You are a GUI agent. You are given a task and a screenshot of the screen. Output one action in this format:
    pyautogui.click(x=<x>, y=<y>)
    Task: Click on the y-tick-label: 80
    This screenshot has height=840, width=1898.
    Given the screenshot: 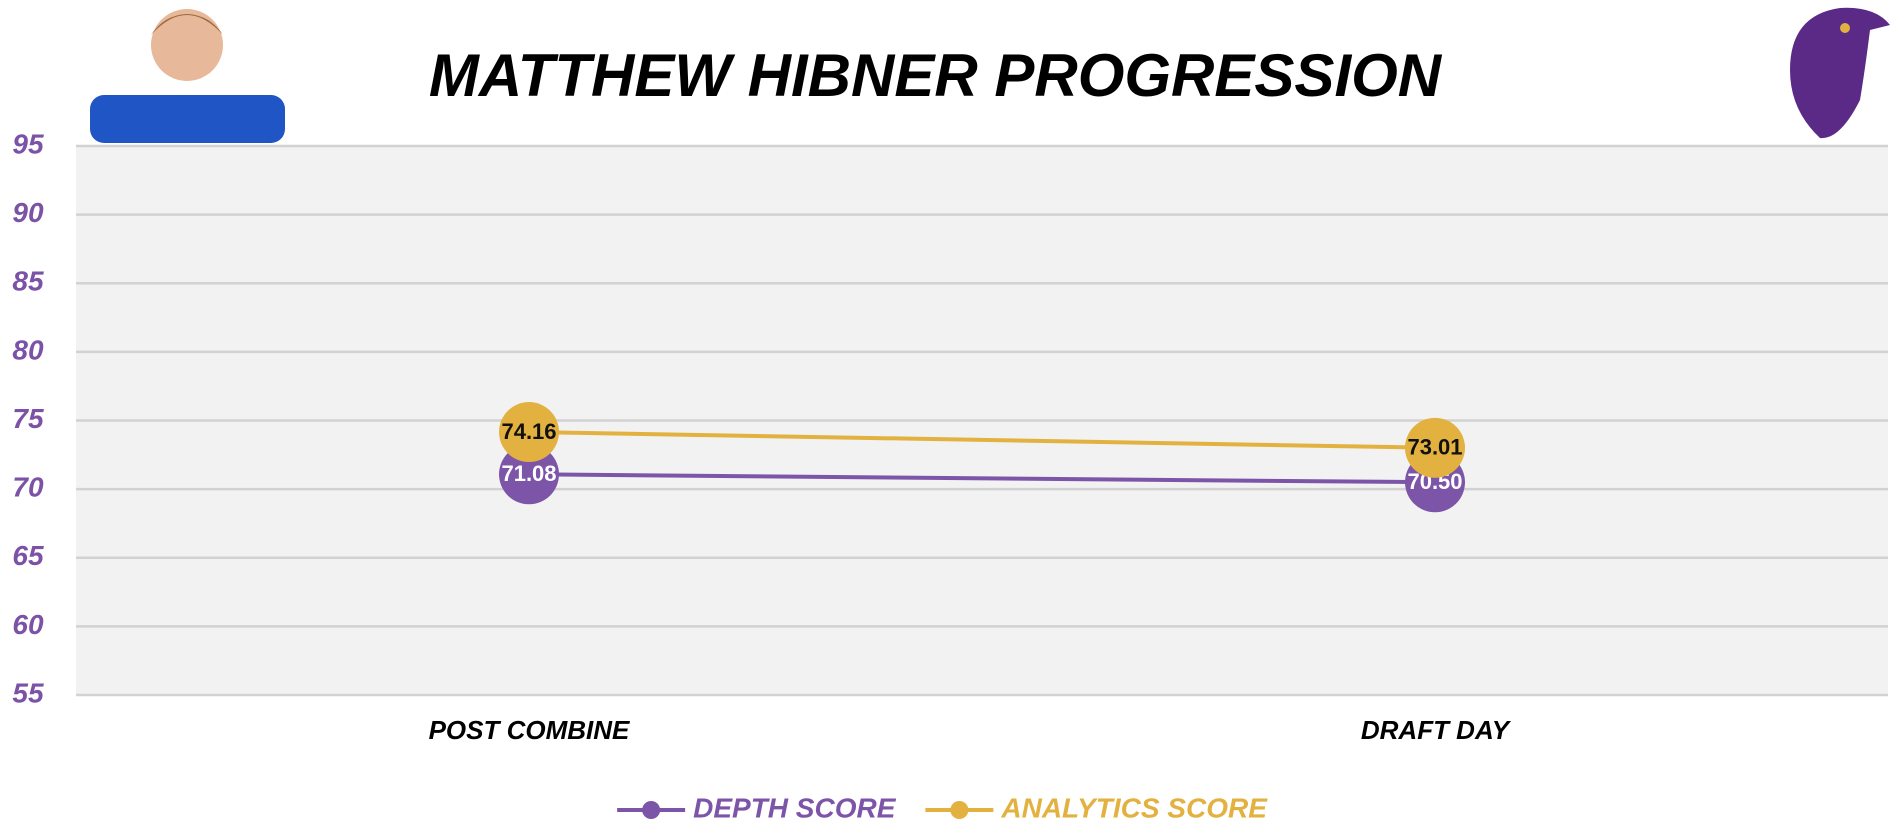 What is the action you would take?
    pyautogui.click(x=28, y=349)
    